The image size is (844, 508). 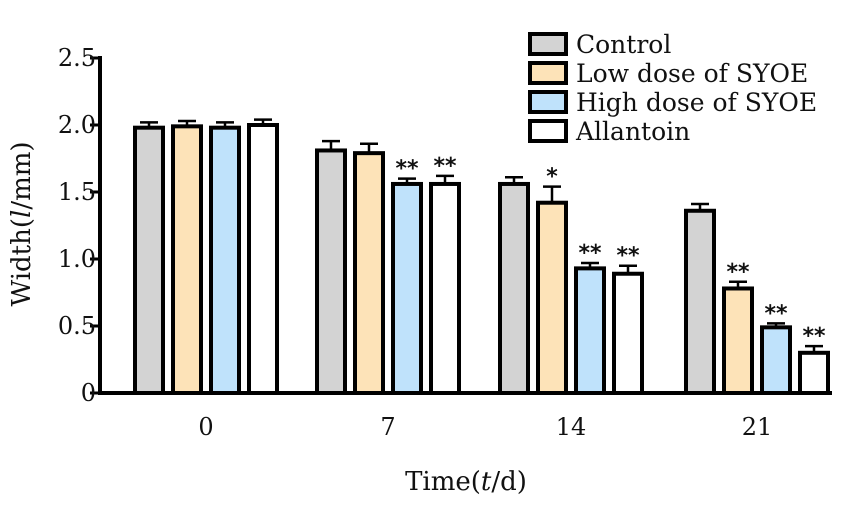 What do you see at coordinates (757, 427) in the screenshot?
I see `x-tick-label: 21` at bounding box center [757, 427].